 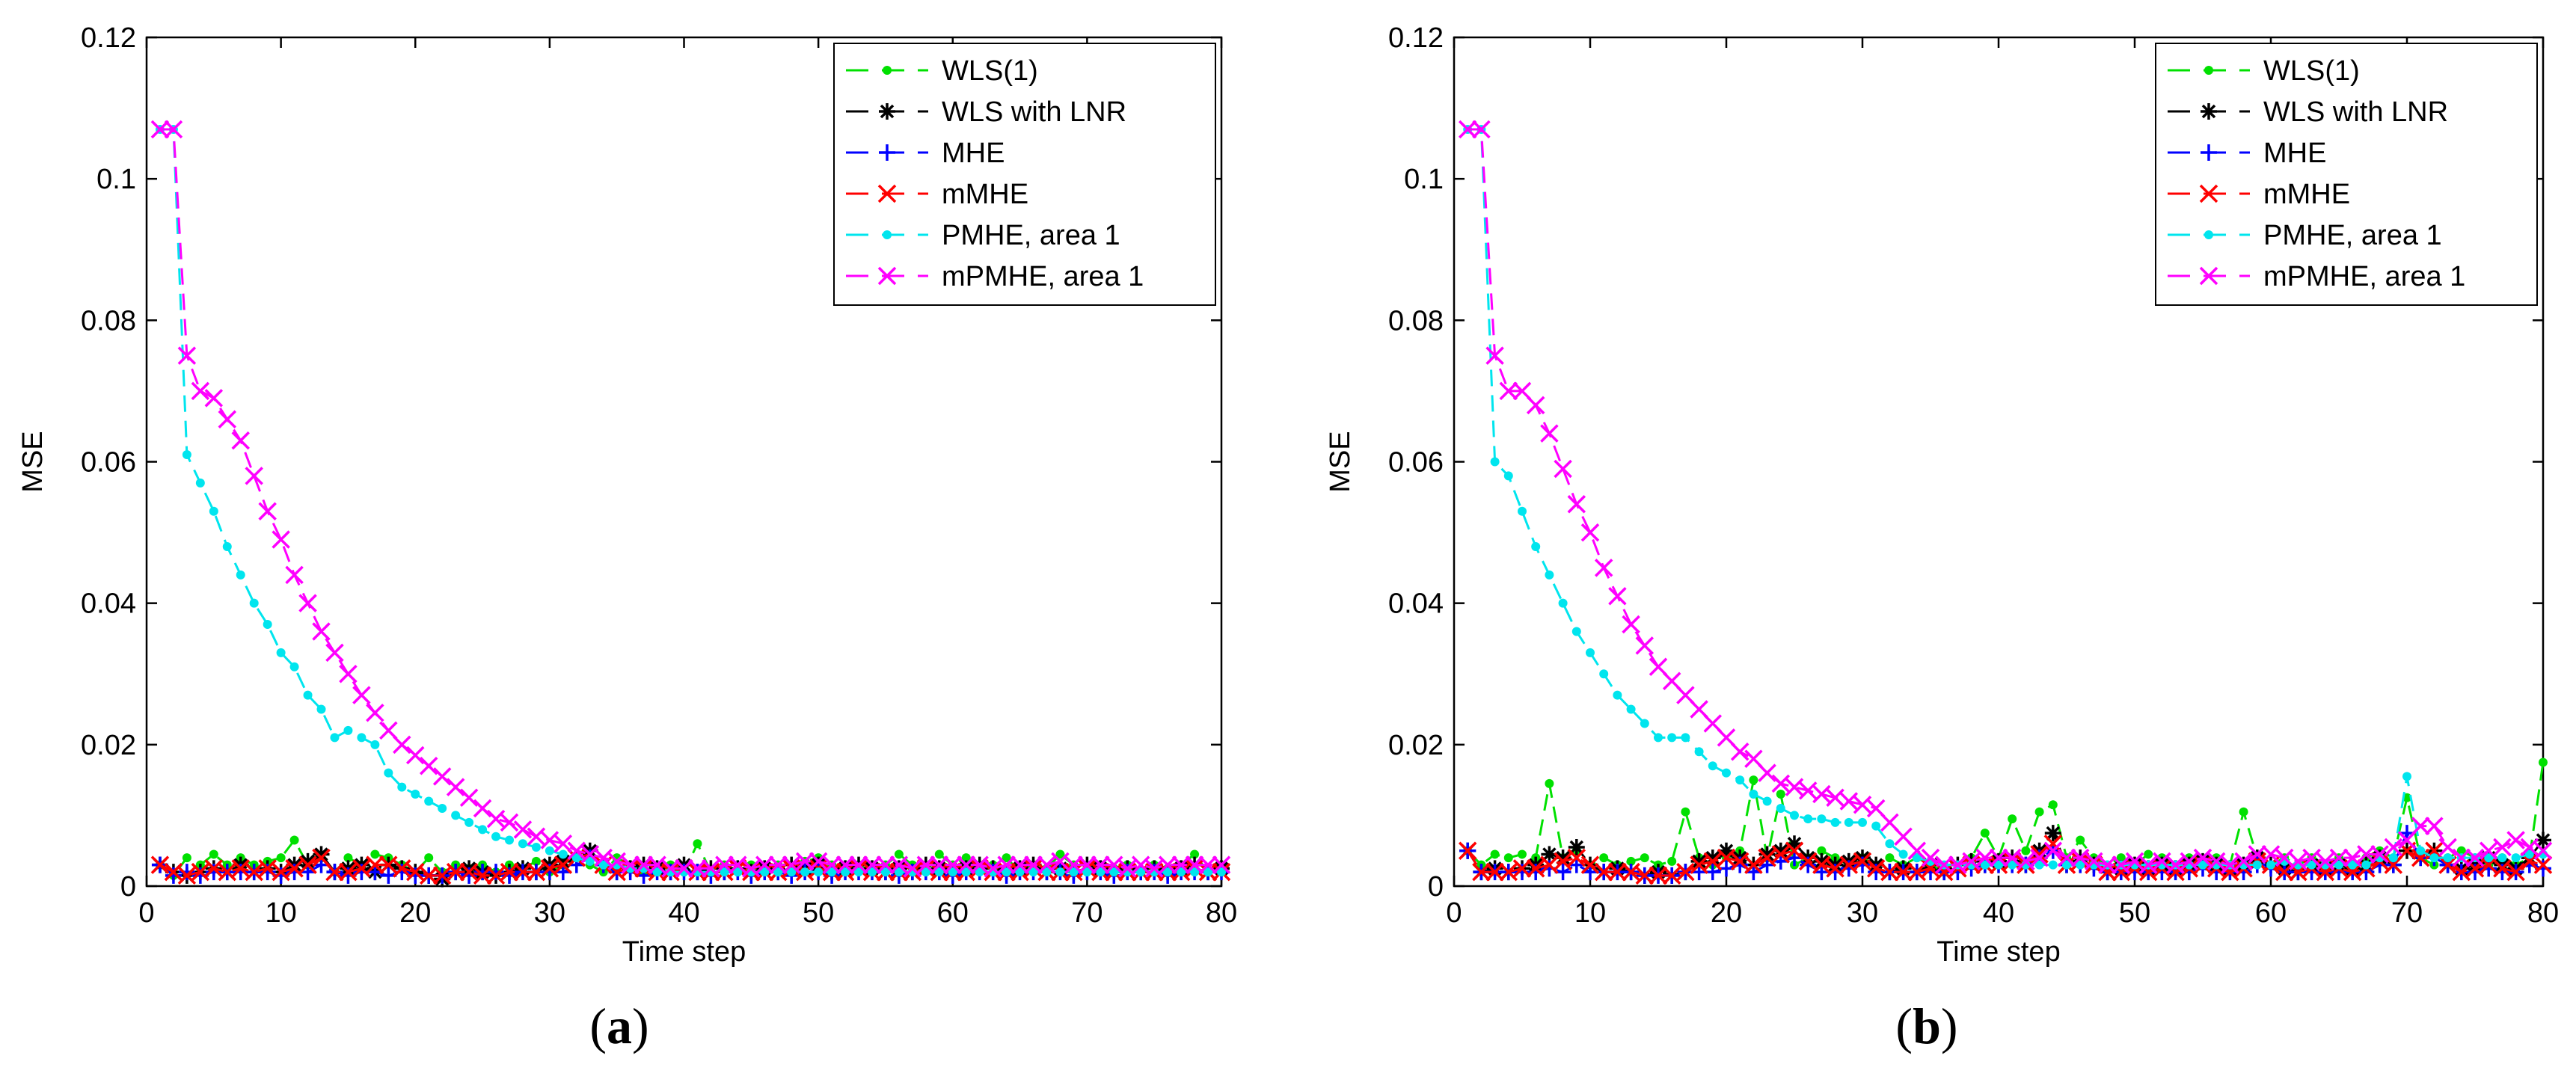 What do you see at coordinates (2311, 71) in the screenshot?
I see `legend-label: WLS(1)` at bounding box center [2311, 71].